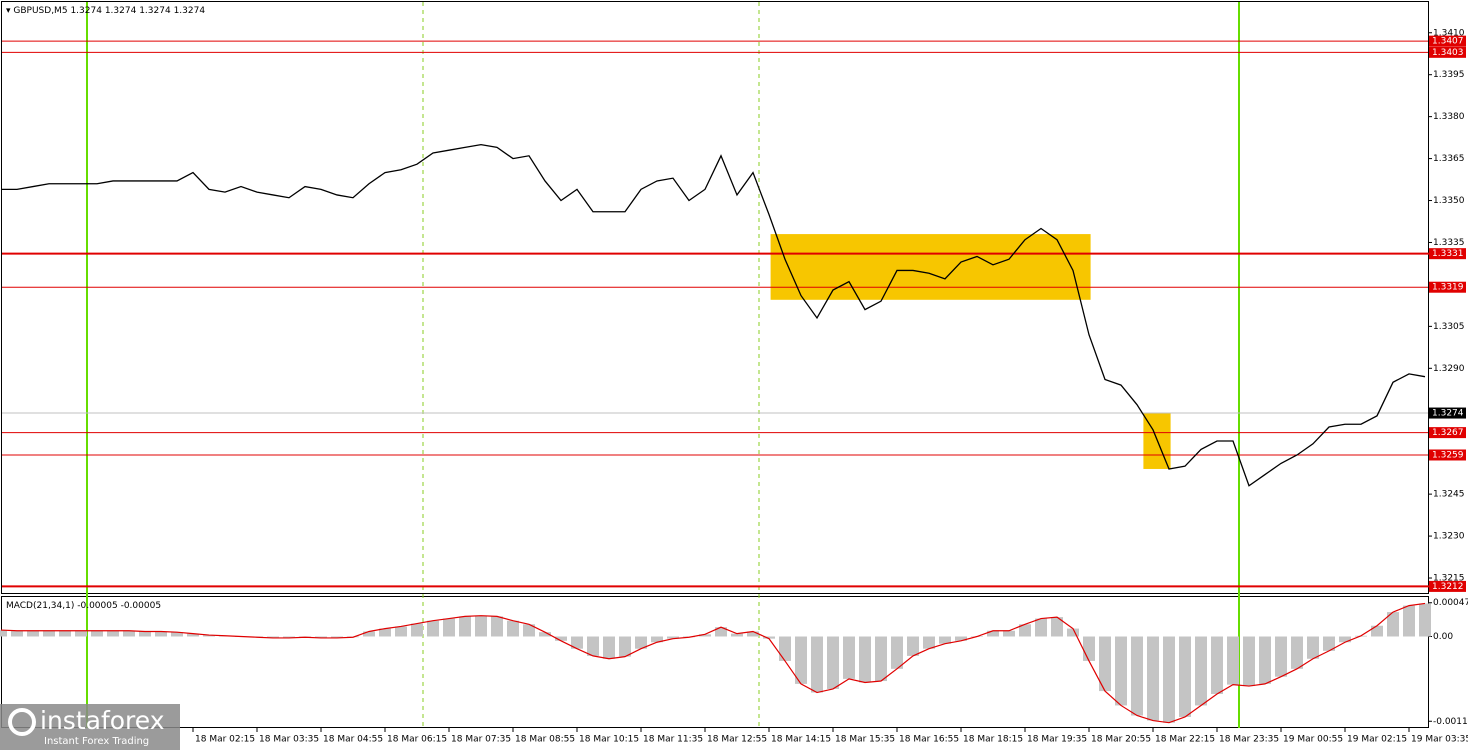 This screenshot has height=750, width=1468. Describe the element at coordinates (1449, 369) in the screenshot. I see `y-tick-label: 1.3290` at that location.